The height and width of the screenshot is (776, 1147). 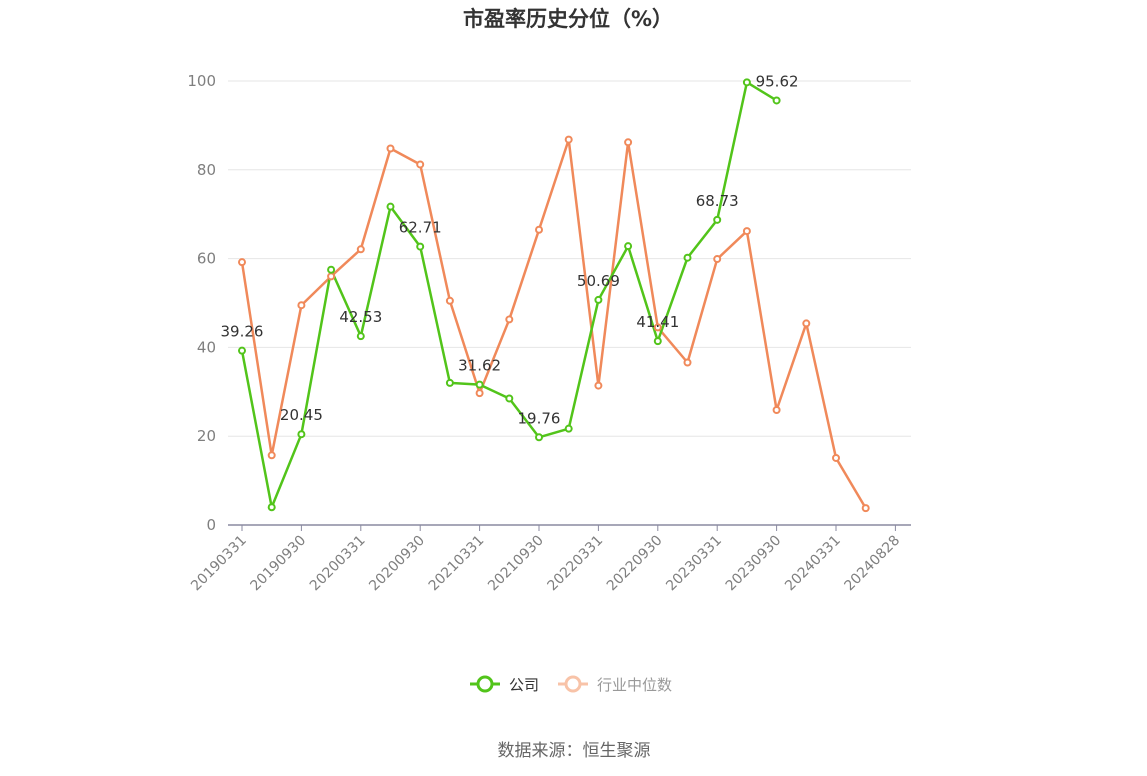 What do you see at coordinates (524, 685) in the screenshot?
I see `legend-label-company: 公司` at bounding box center [524, 685].